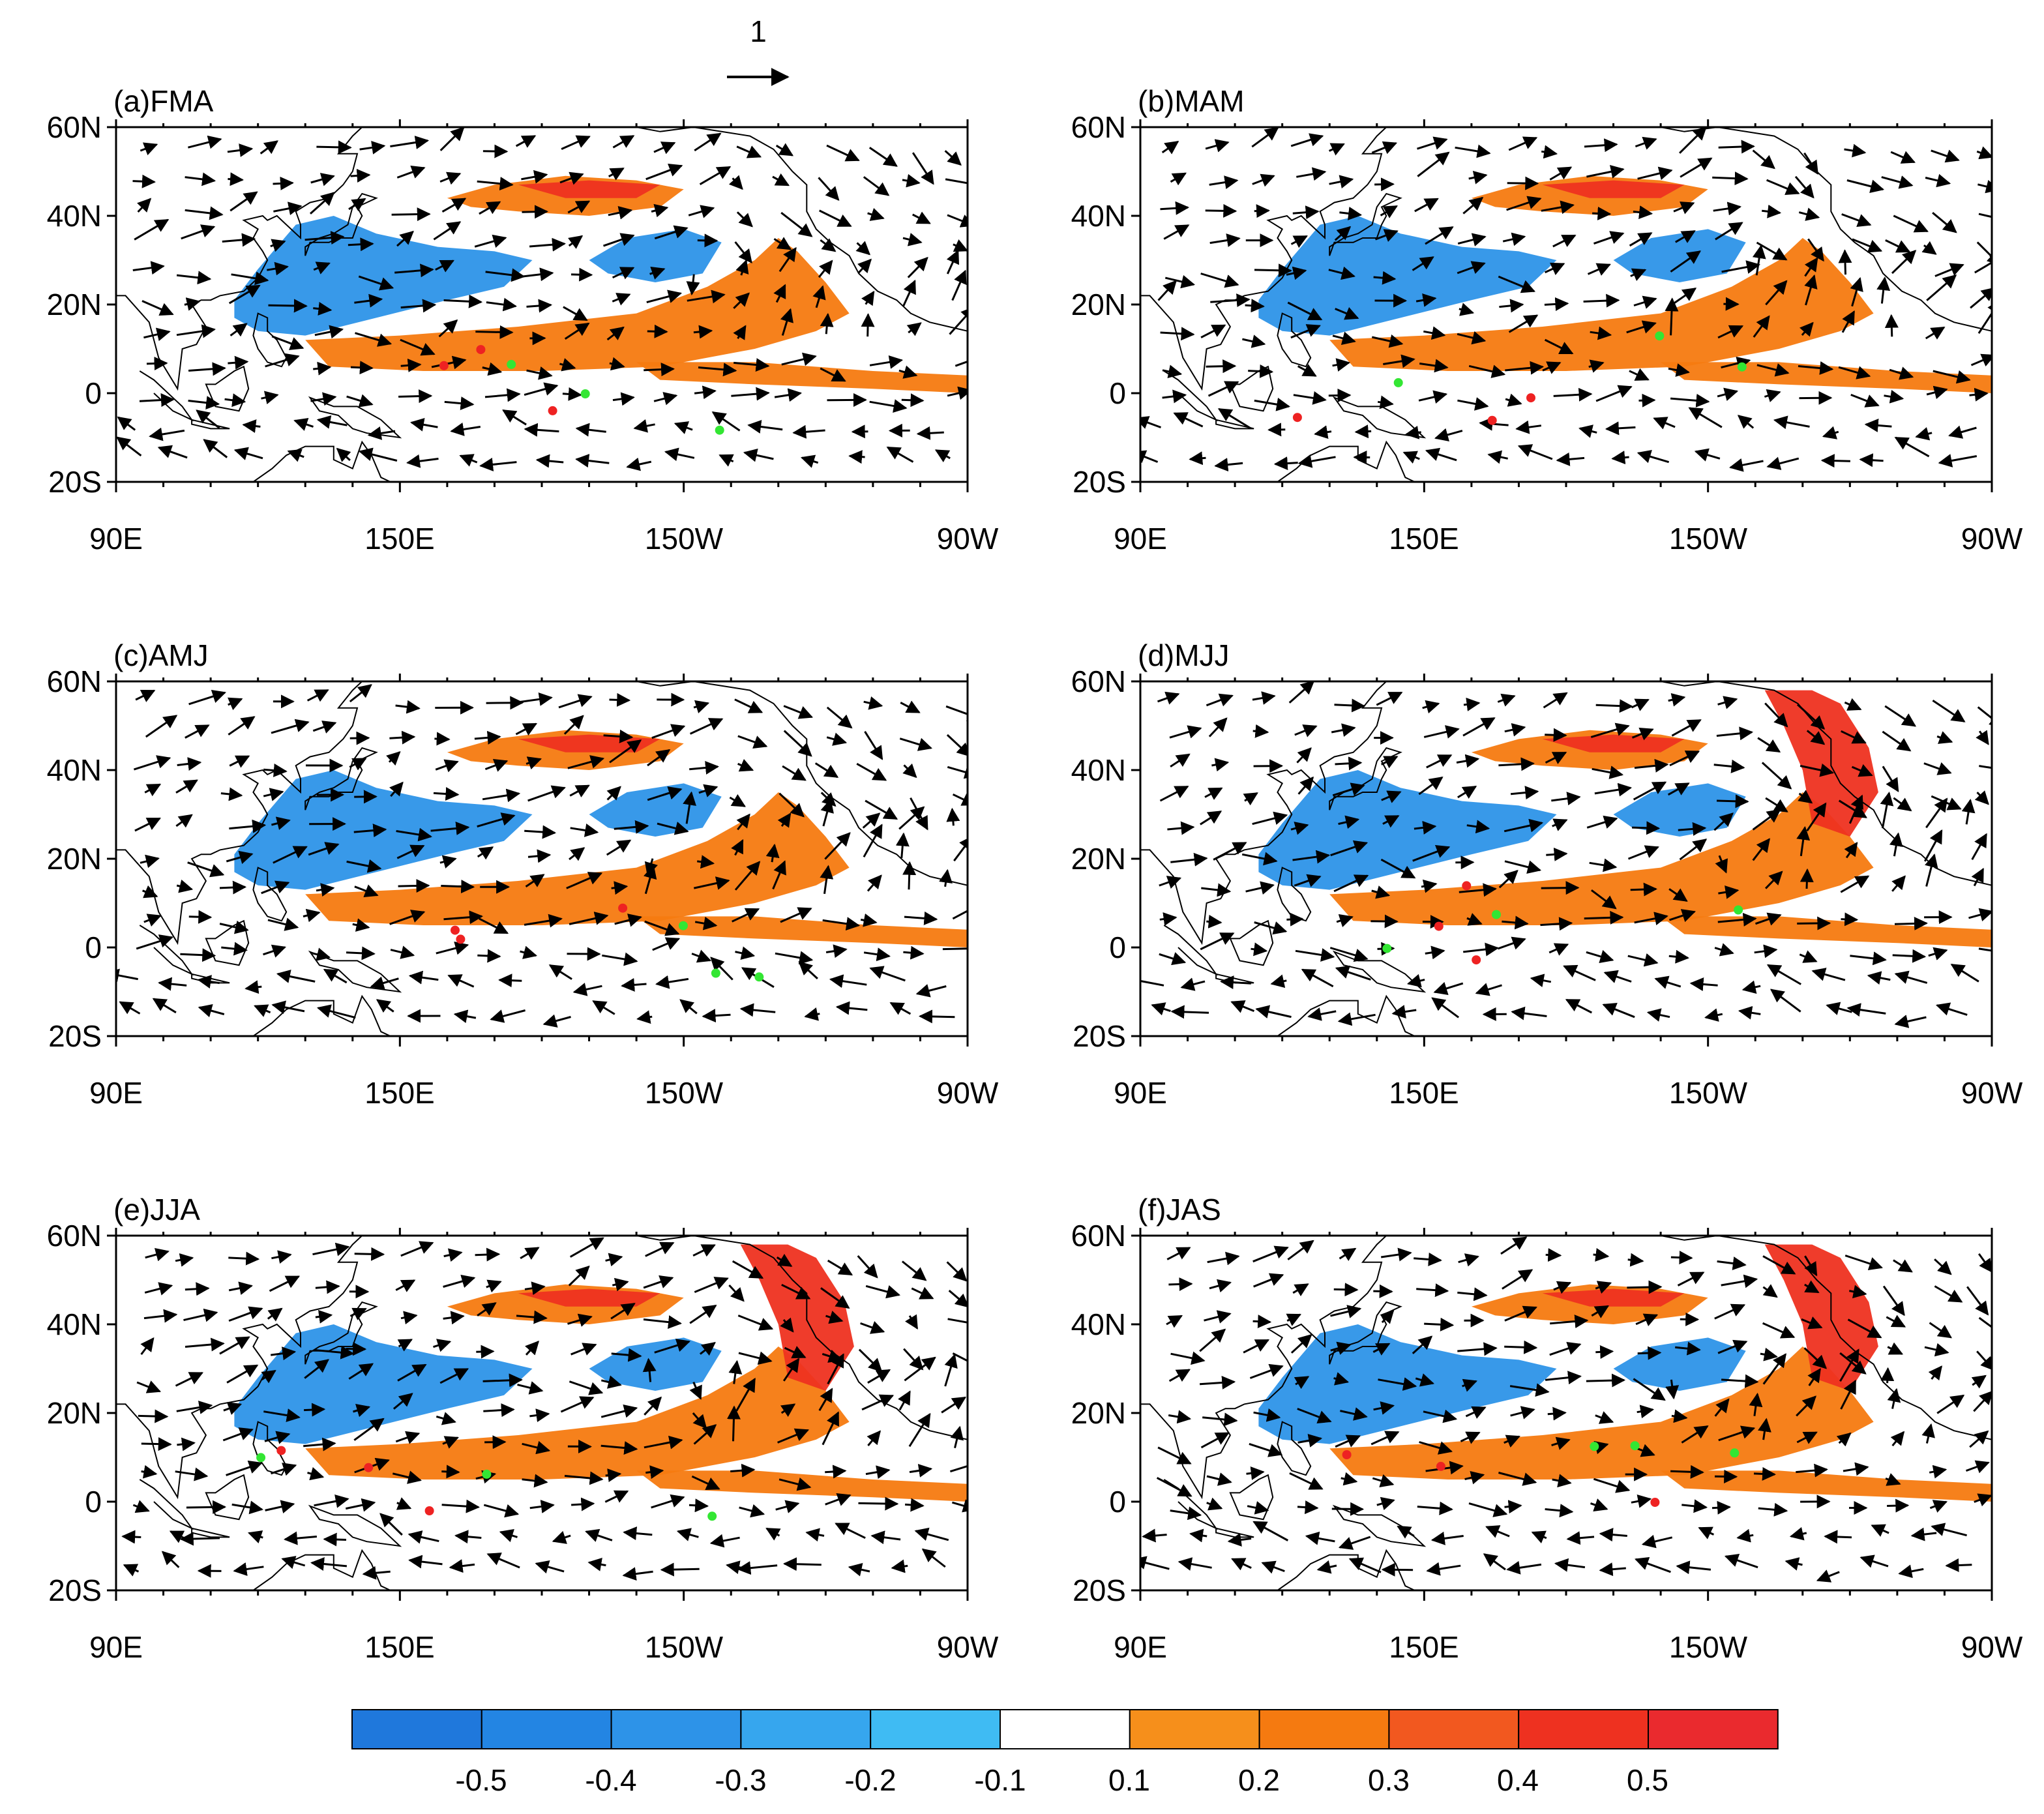  What do you see at coordinates (740, 1780) in the screenshot?
I see `colorbar-label: -0.3` at bounding box center [740, 1780].